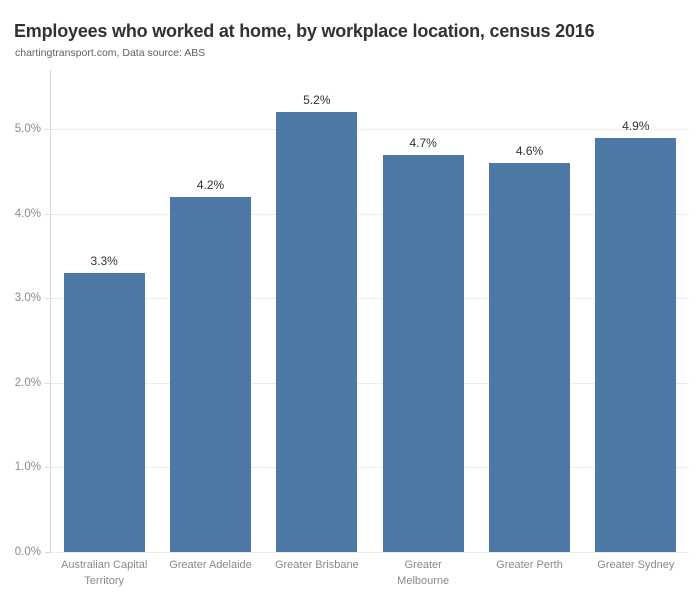 The width and height of the screenshot is (700, 600). Describe the element at coordinates (316, 565) in the screenshot. I see `x-axis-category-label: Greater Brisbane` at that location.